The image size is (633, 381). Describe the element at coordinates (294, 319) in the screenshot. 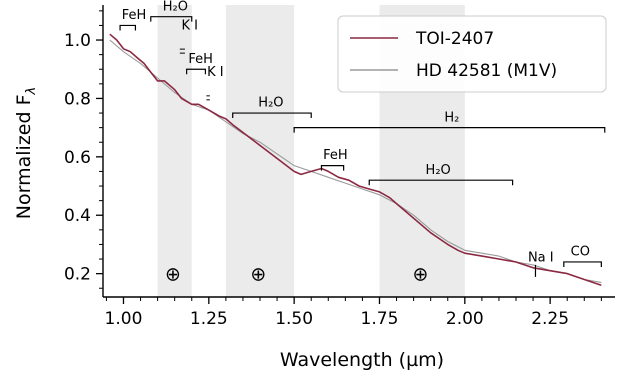

I see `x-tick-label-2: 1.50` at that location.